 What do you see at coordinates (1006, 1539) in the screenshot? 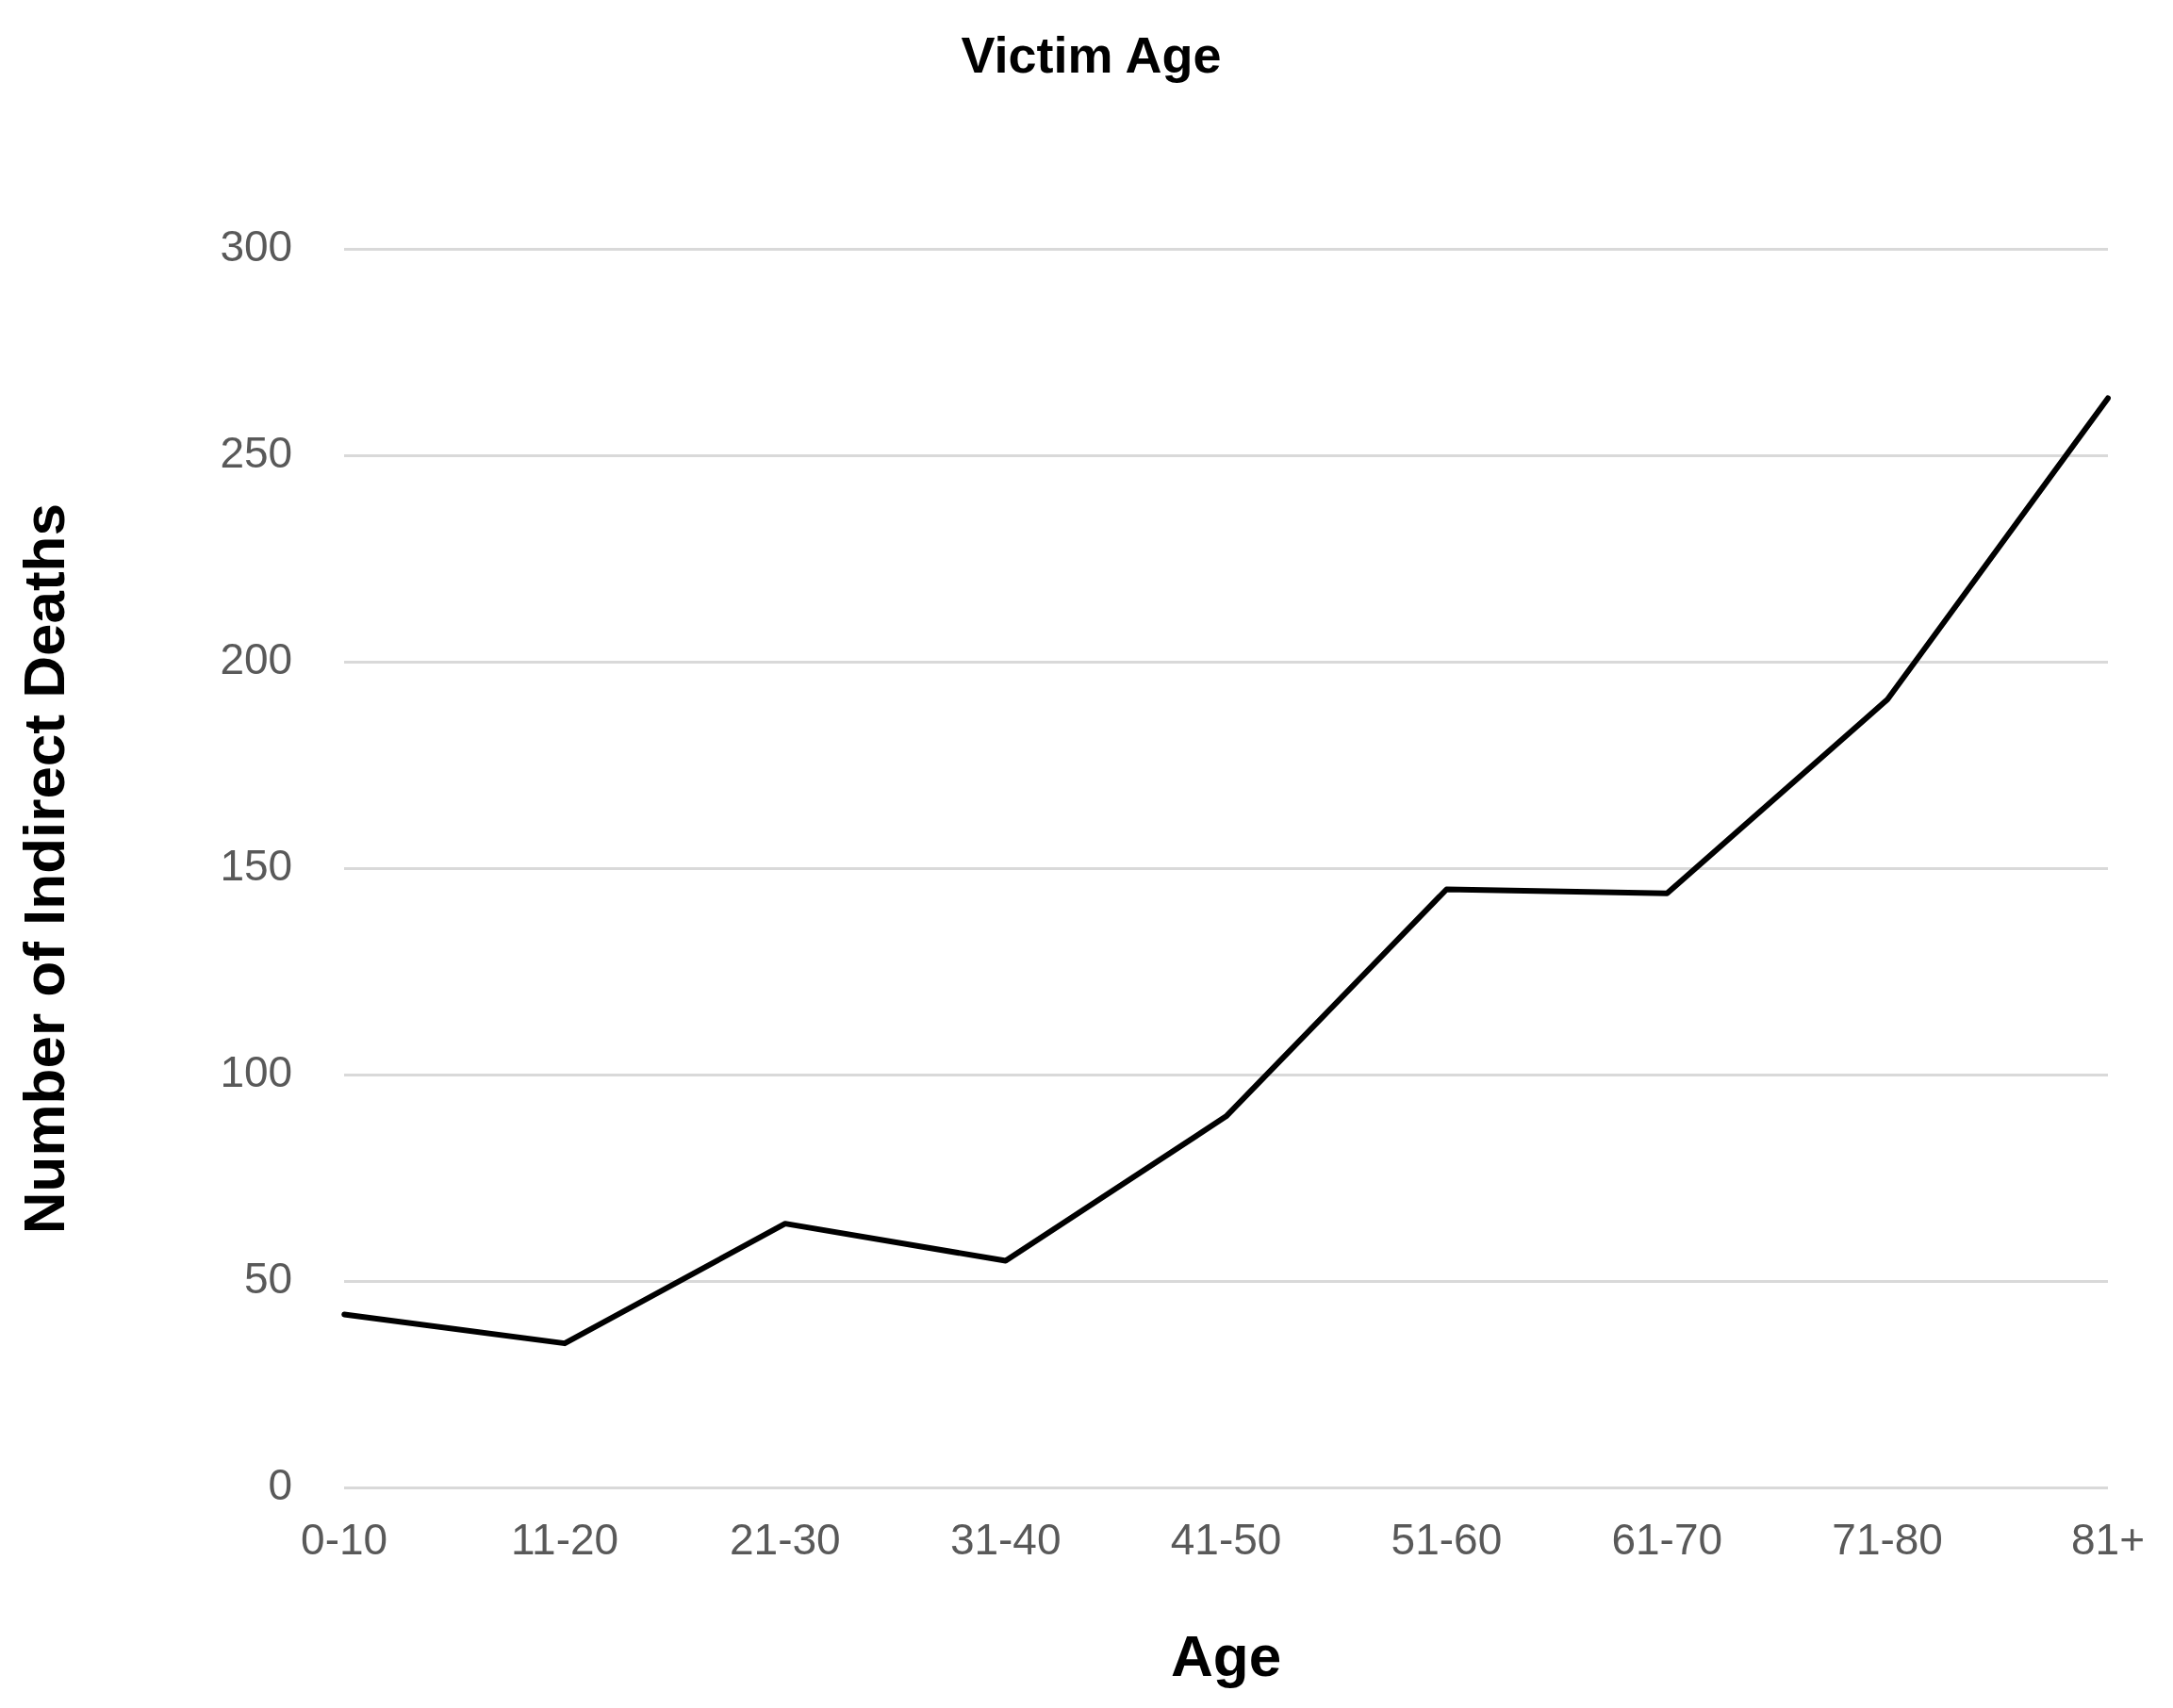
I see `x-tick-label: 31-40` at bounding box center [1006, 1539].